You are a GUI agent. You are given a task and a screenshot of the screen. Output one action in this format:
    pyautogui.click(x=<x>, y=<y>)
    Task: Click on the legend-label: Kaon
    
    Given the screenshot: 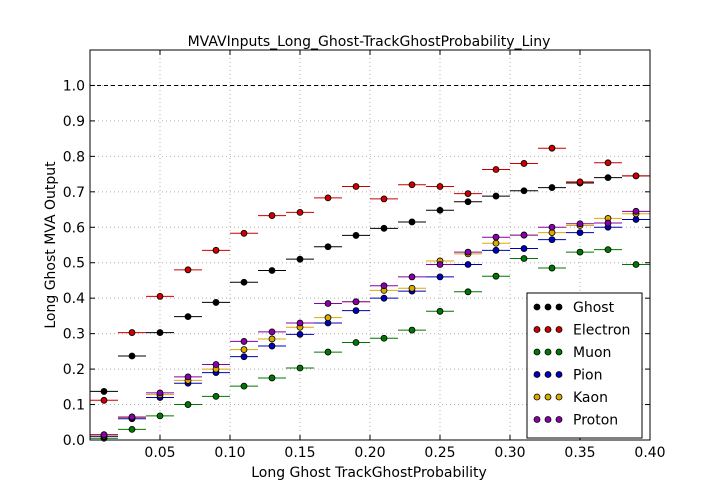 What is the action you would take?
    pyautogui.click(x=590, y=398)
    